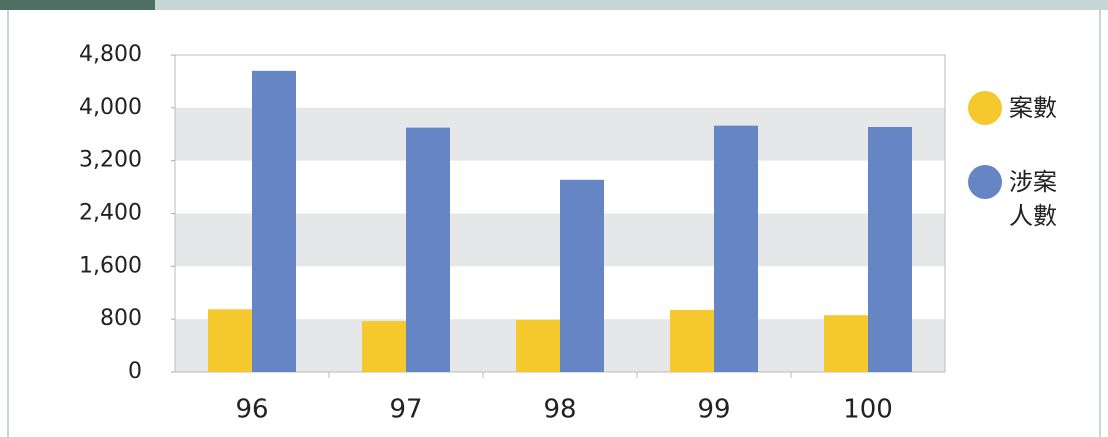 The height and width of the screenshot is (437, 1108). What do you see at coordinates (868, 410) in the screenshot?
I see `x-tick-label: 100` at bounding box center [868, 410].